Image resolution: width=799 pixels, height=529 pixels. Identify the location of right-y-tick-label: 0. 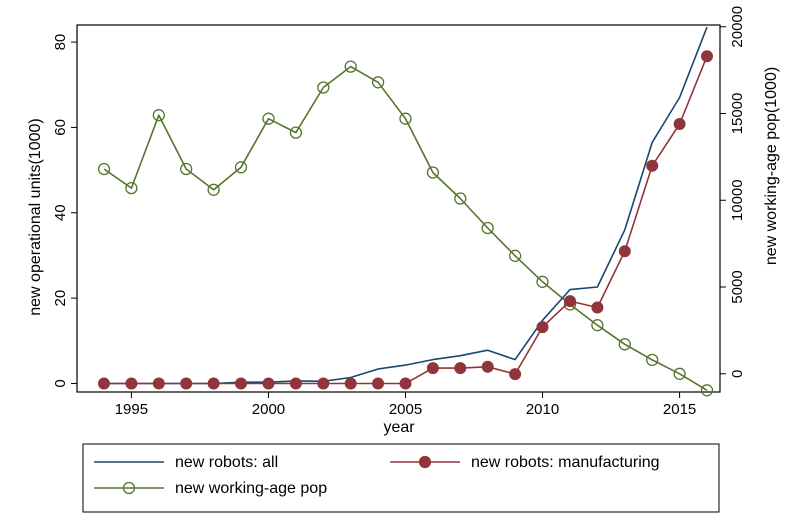
(737, 374).